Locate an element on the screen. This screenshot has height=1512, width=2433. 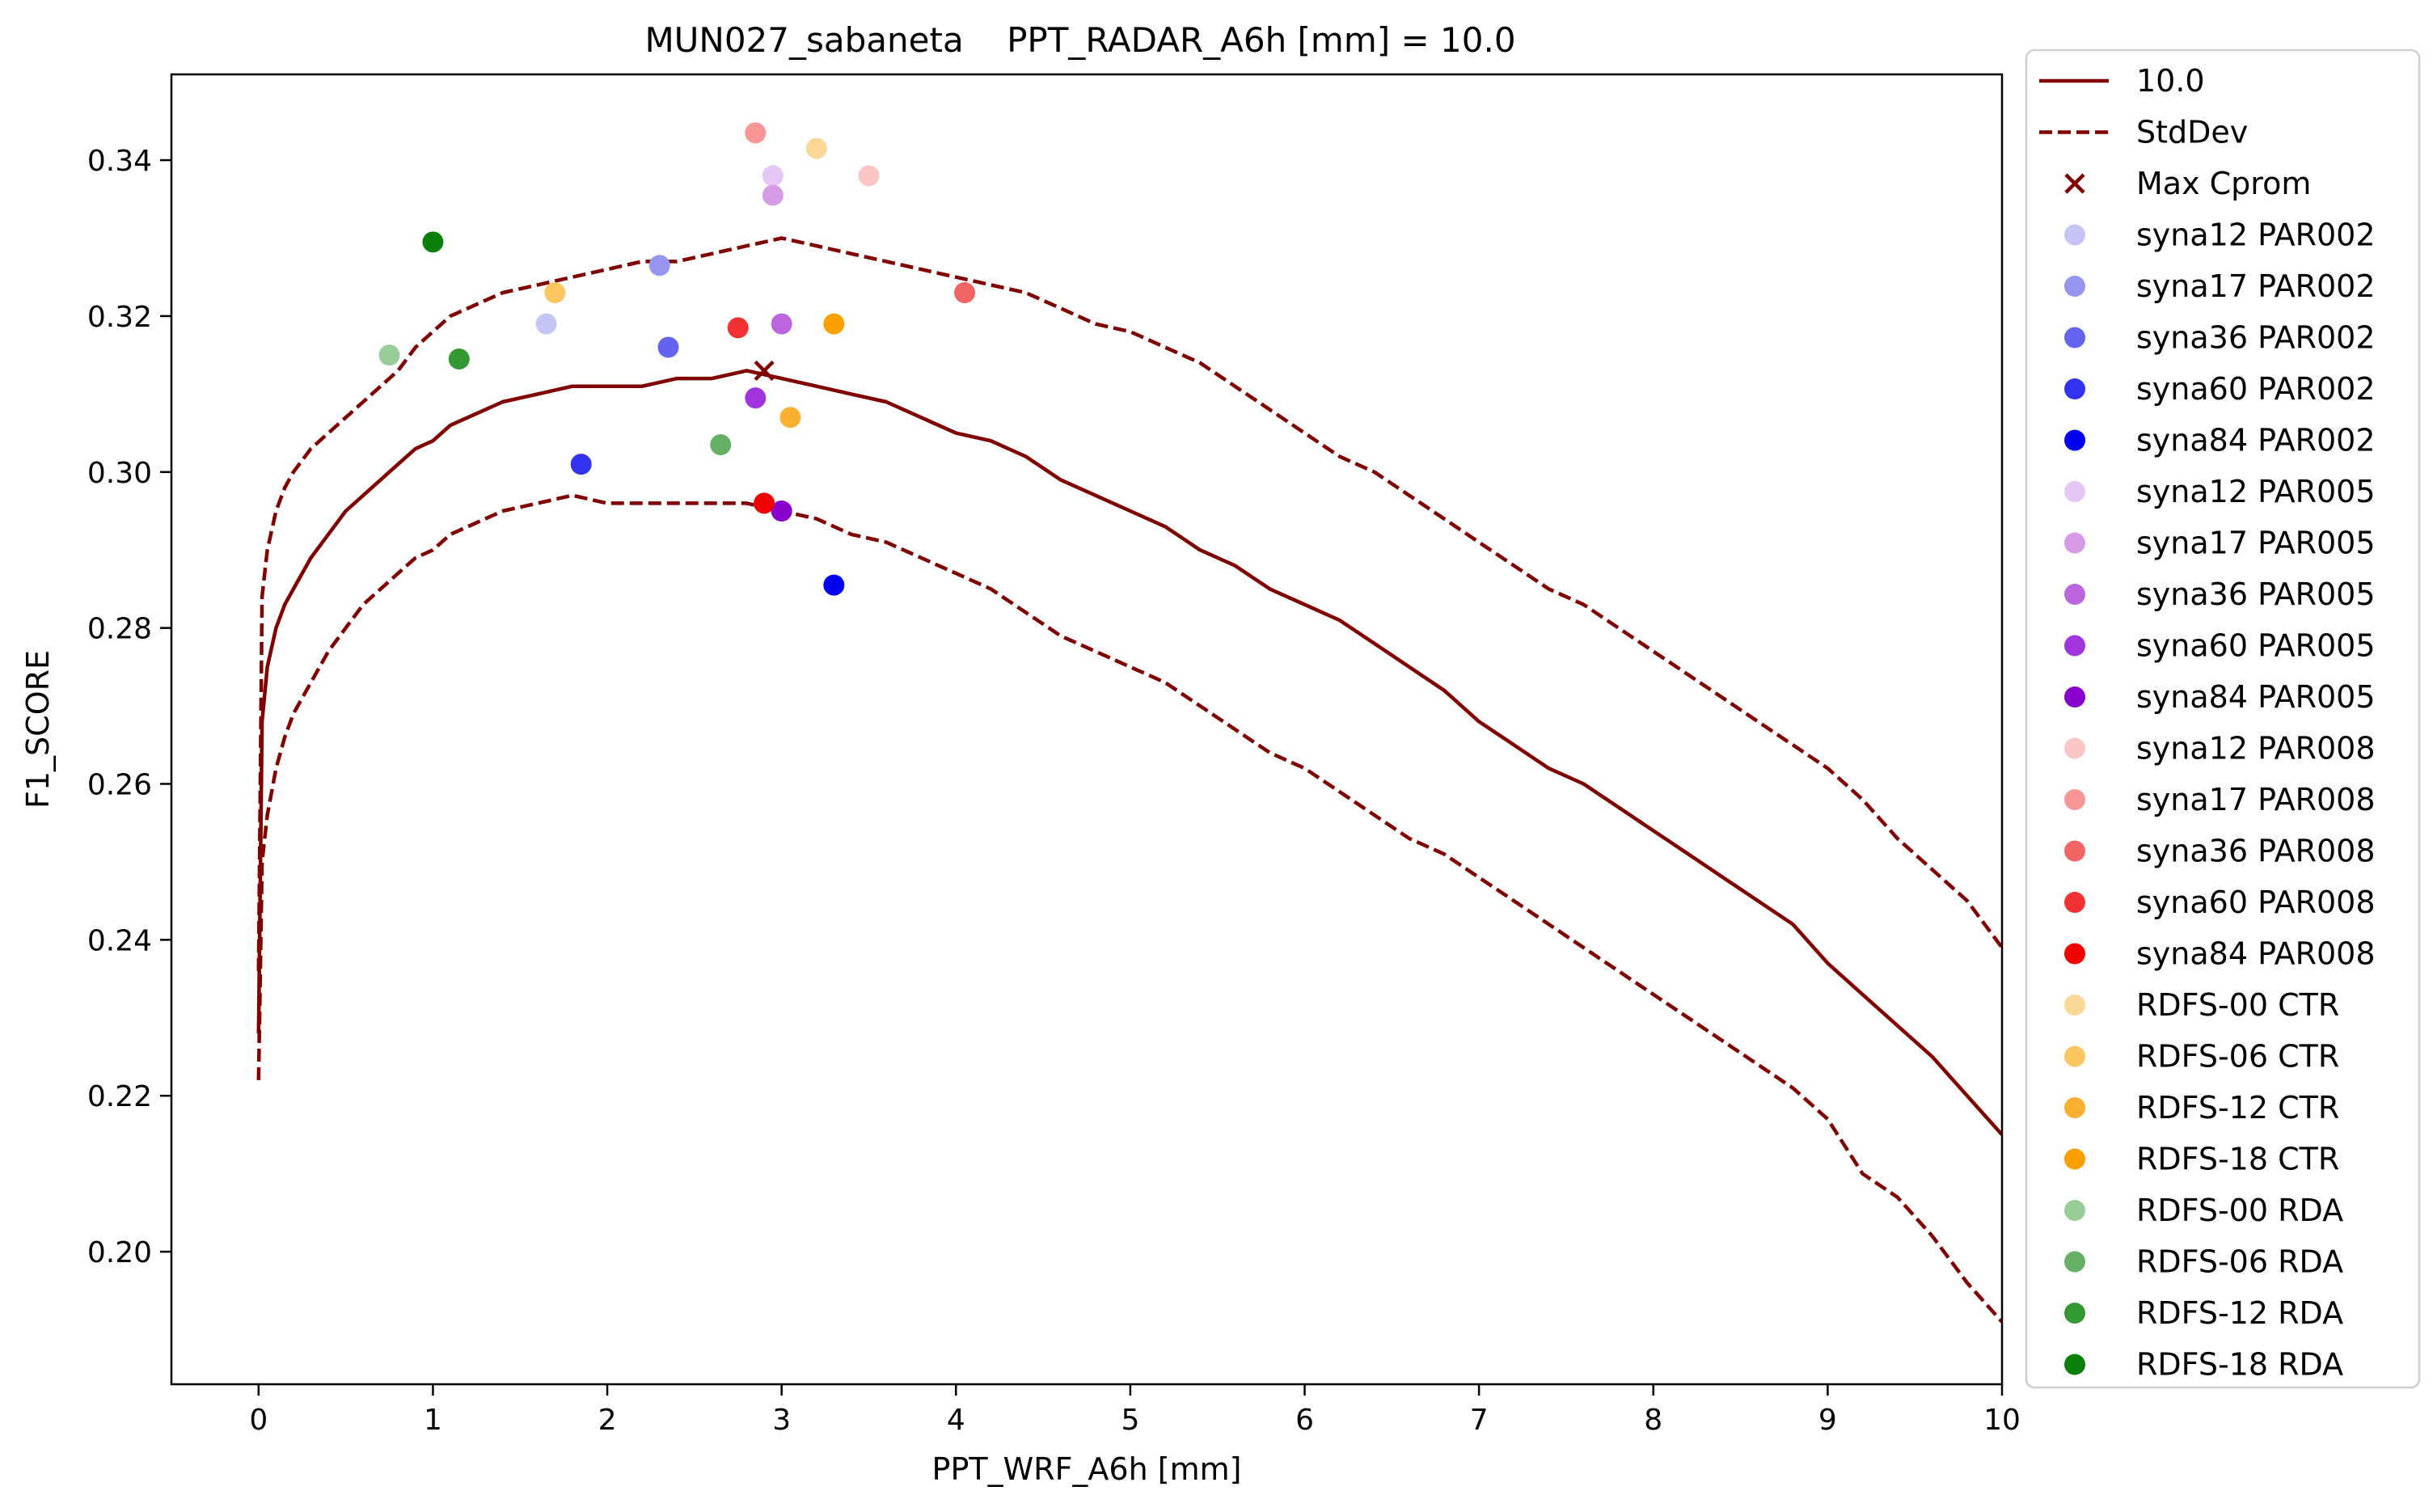
legend-item: syna60 PAR005 is located at coordinates (2220, 646).